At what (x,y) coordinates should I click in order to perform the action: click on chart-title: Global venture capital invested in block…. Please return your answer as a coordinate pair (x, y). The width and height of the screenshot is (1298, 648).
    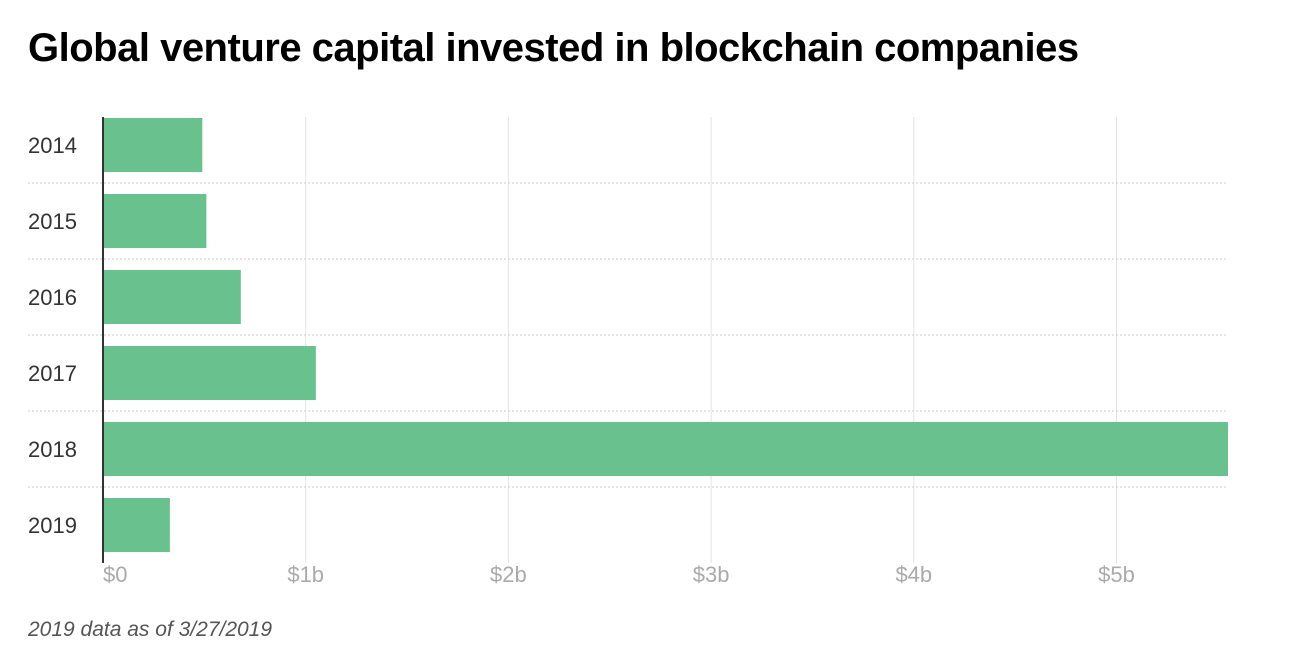
    Looking at the image, I should click on (553, 48).